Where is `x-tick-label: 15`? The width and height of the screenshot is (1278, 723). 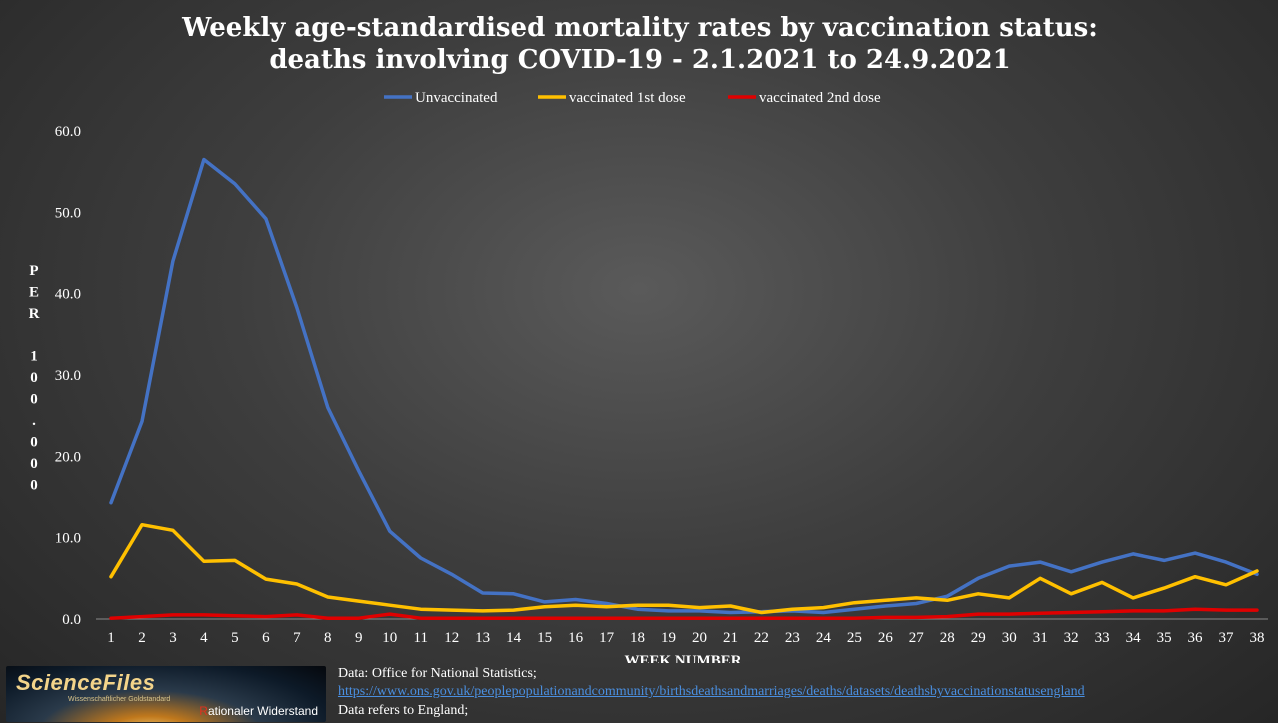
x-tick-label: 15 is located at coordinates (544, 638).